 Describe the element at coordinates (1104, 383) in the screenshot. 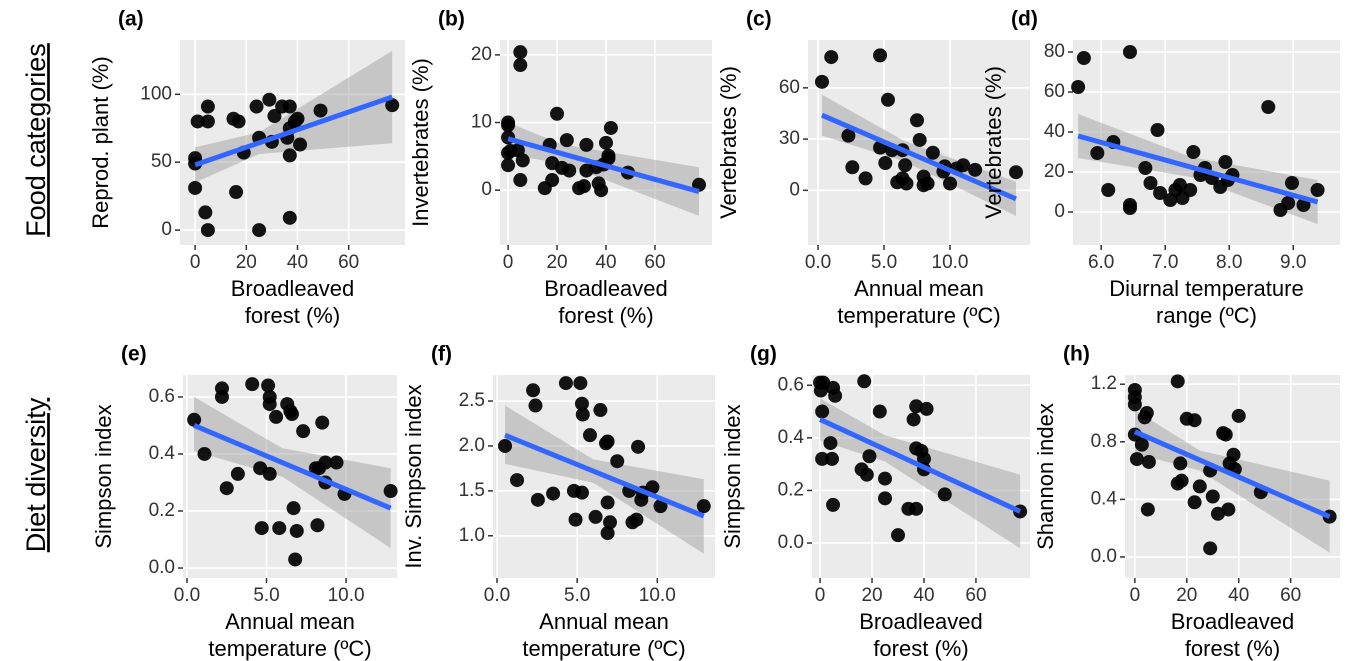

I see `y-tick-label: 1.2` at that location.